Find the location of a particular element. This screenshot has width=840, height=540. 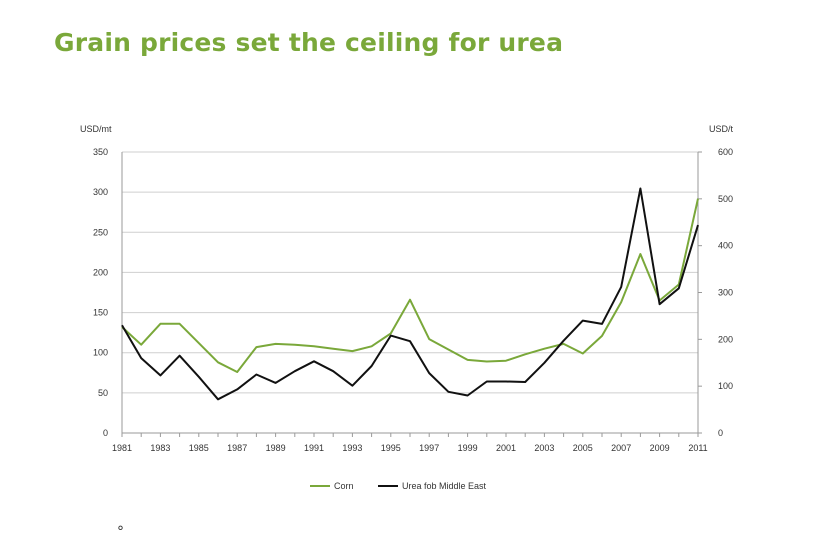

x-axis-tick-label: 1985 is located at coordinates (199, 448).